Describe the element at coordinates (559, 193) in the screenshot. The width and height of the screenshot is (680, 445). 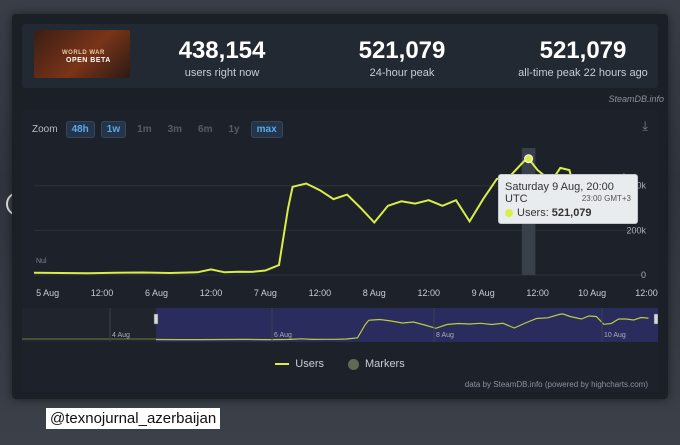
I see `tooltip-date: Saturday 9 Aug, 20:00 UTC` at that location.